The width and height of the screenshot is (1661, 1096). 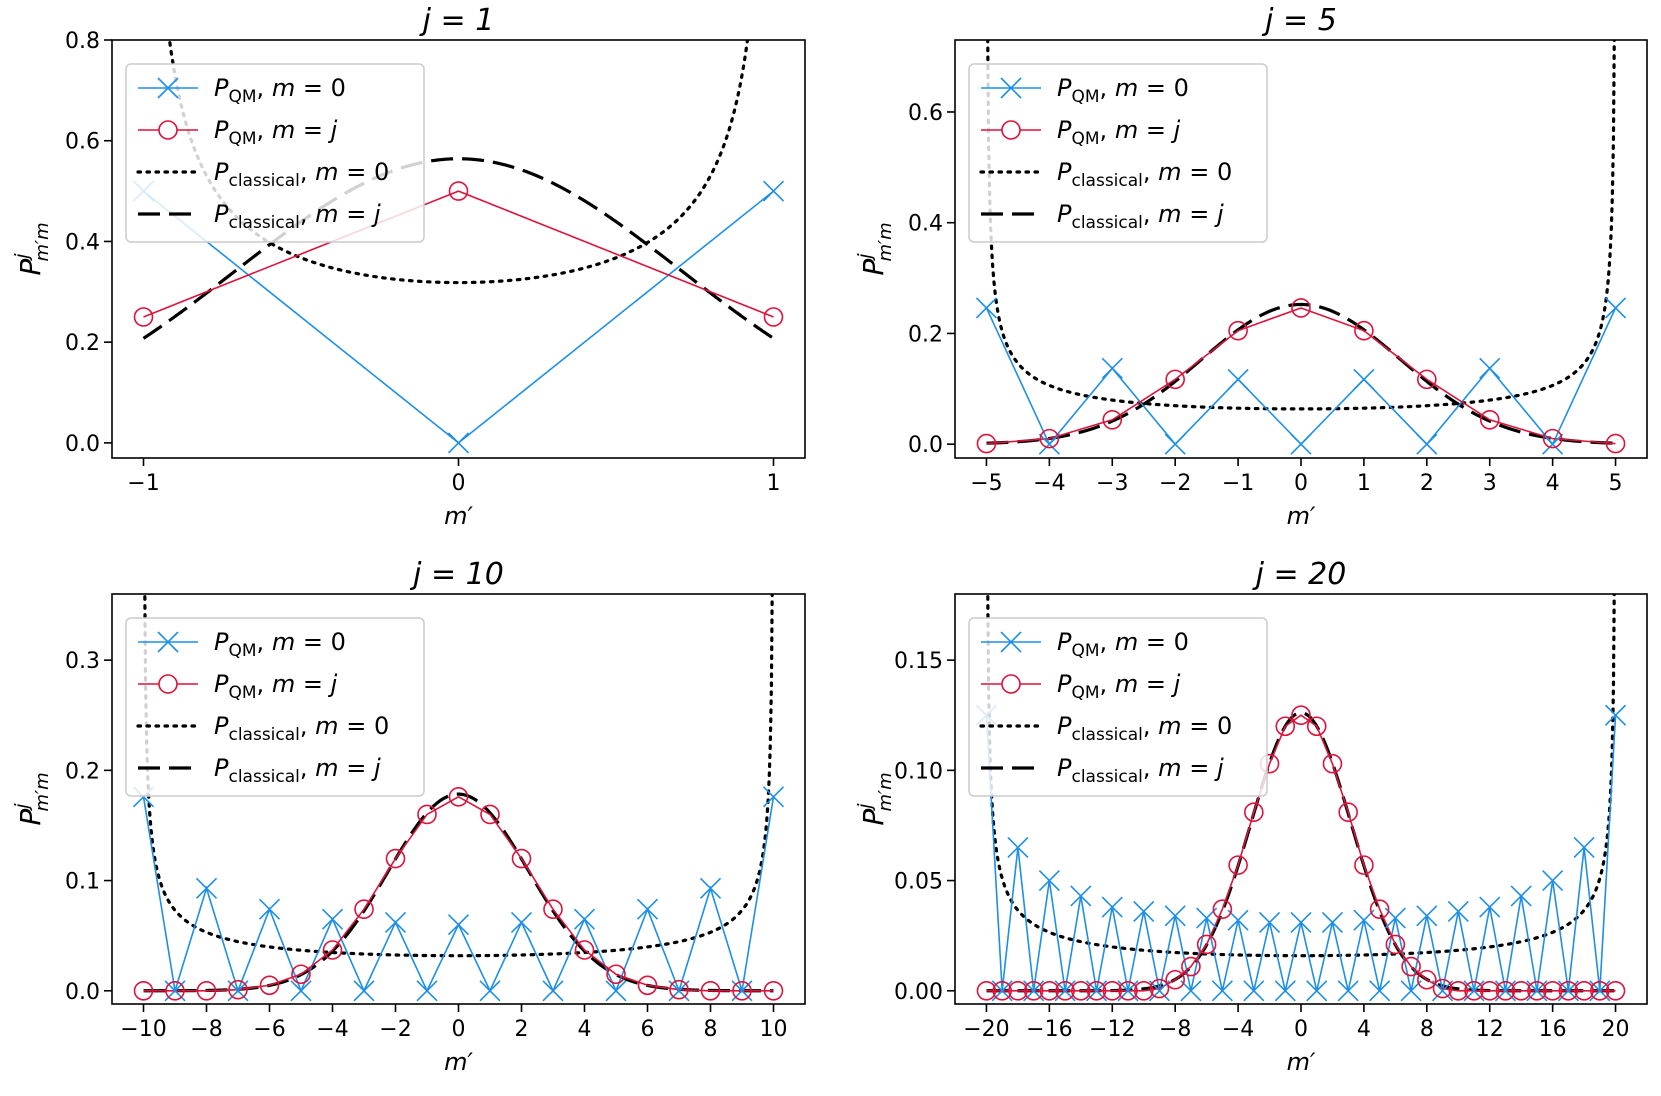 What do you see at coordinates (82, 882) in the screenshot?
I see `y-tick-label: 0.1` at bounding box center [82, 882].